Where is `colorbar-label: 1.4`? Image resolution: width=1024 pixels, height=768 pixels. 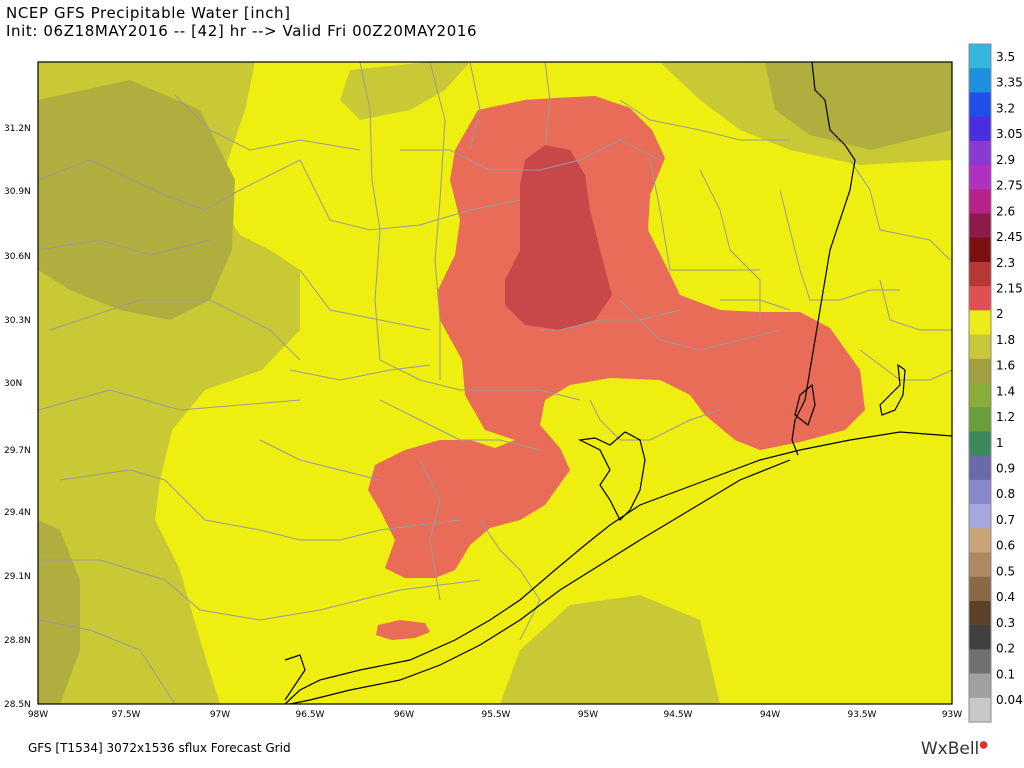
colorbar-label: 1.4 is located at coordinates (1005, 391).